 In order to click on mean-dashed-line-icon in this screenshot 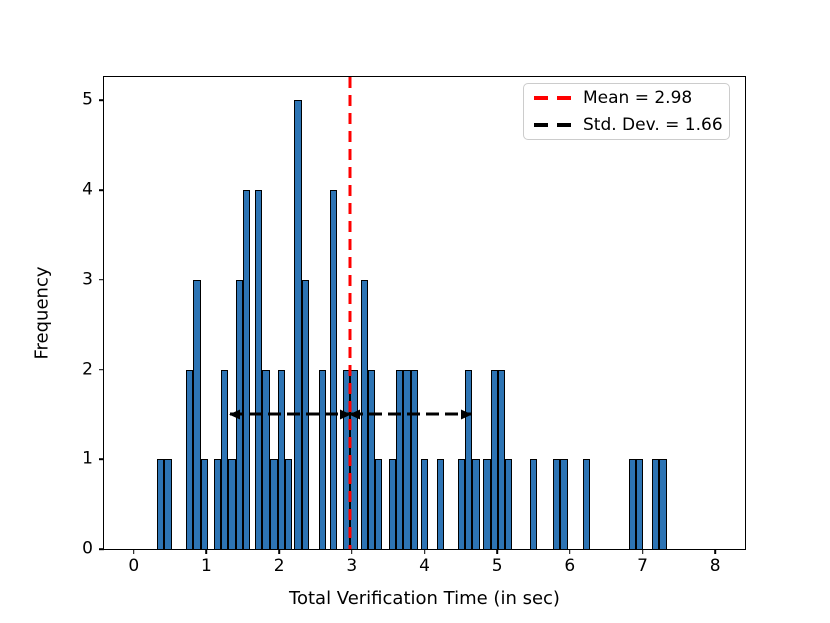, I will do `click(552, 98)`.